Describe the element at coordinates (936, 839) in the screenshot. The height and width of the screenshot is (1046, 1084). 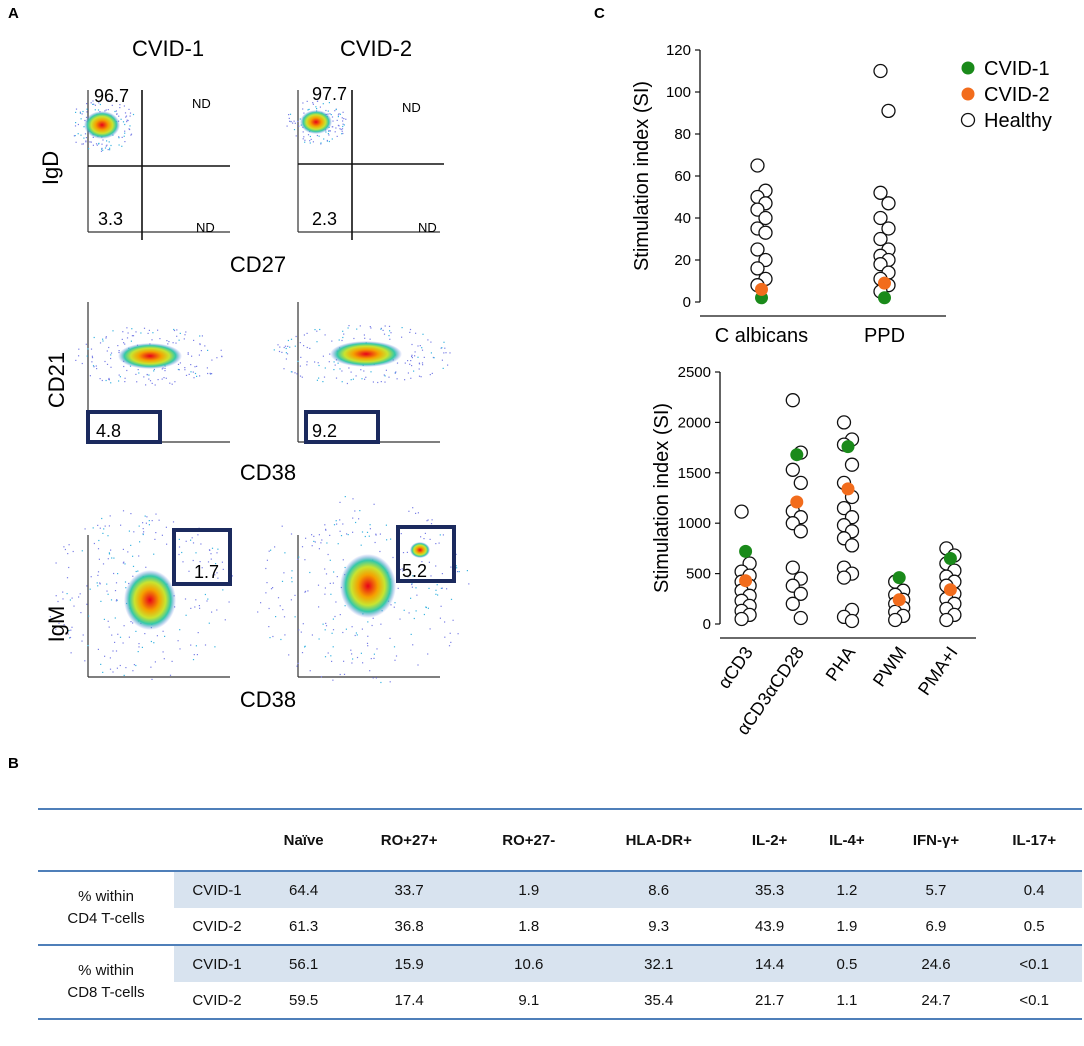
I see `header-ifng: IFN-γ+` at that location.